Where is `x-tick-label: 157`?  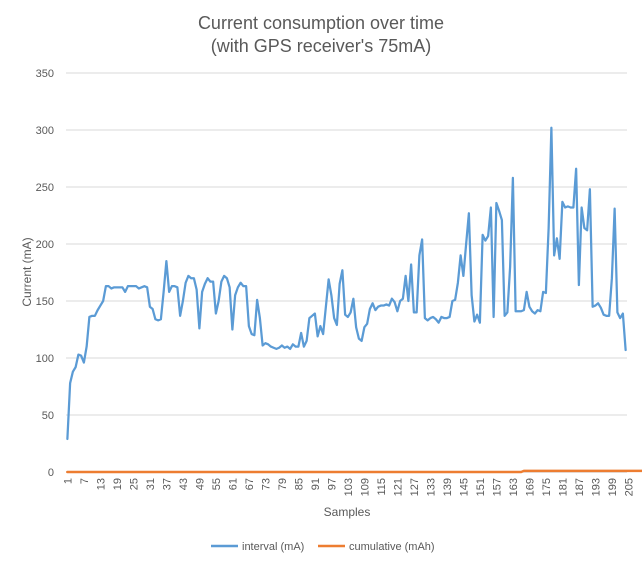 x-tick-label: 157 is located at coordinates (497, 487).